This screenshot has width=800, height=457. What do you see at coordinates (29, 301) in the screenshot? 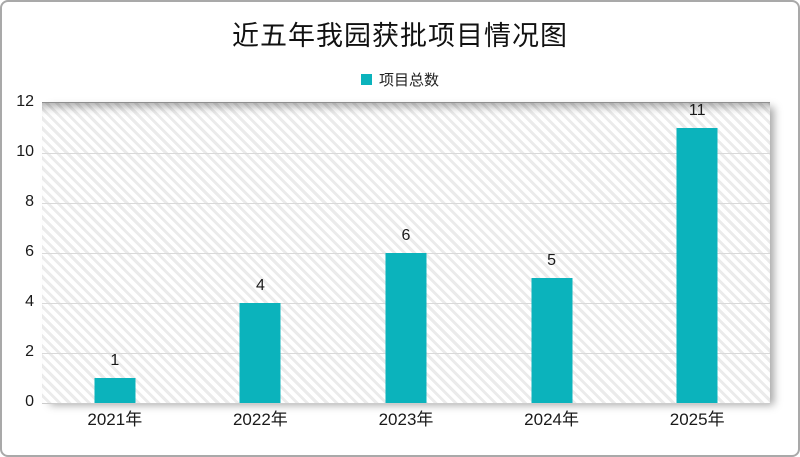
I see `y-axis-tick: 4` at bounding box center [29, 301].